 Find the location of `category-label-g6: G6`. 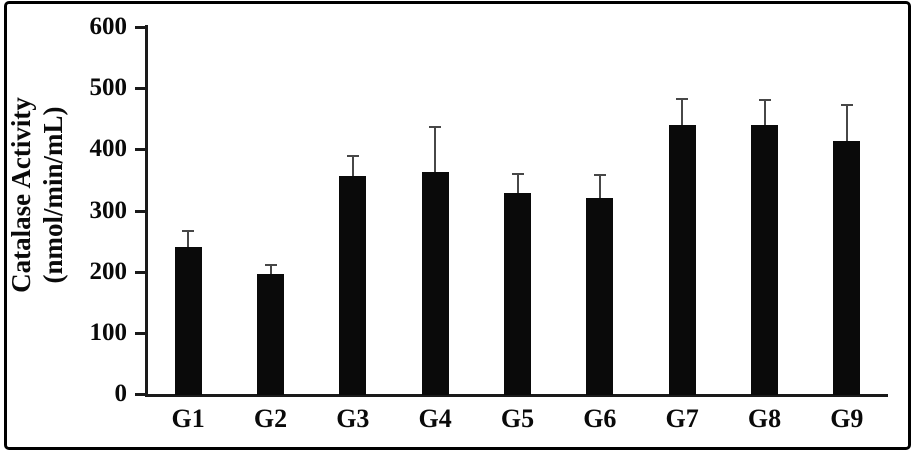

category-label-g6: G6 is located at coordinates (600, 418).